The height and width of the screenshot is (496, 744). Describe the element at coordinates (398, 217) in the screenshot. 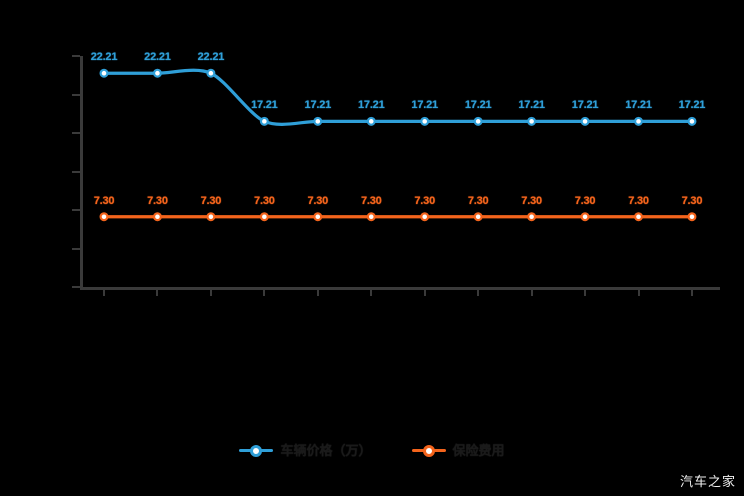

I see `series-insurance` at that location.